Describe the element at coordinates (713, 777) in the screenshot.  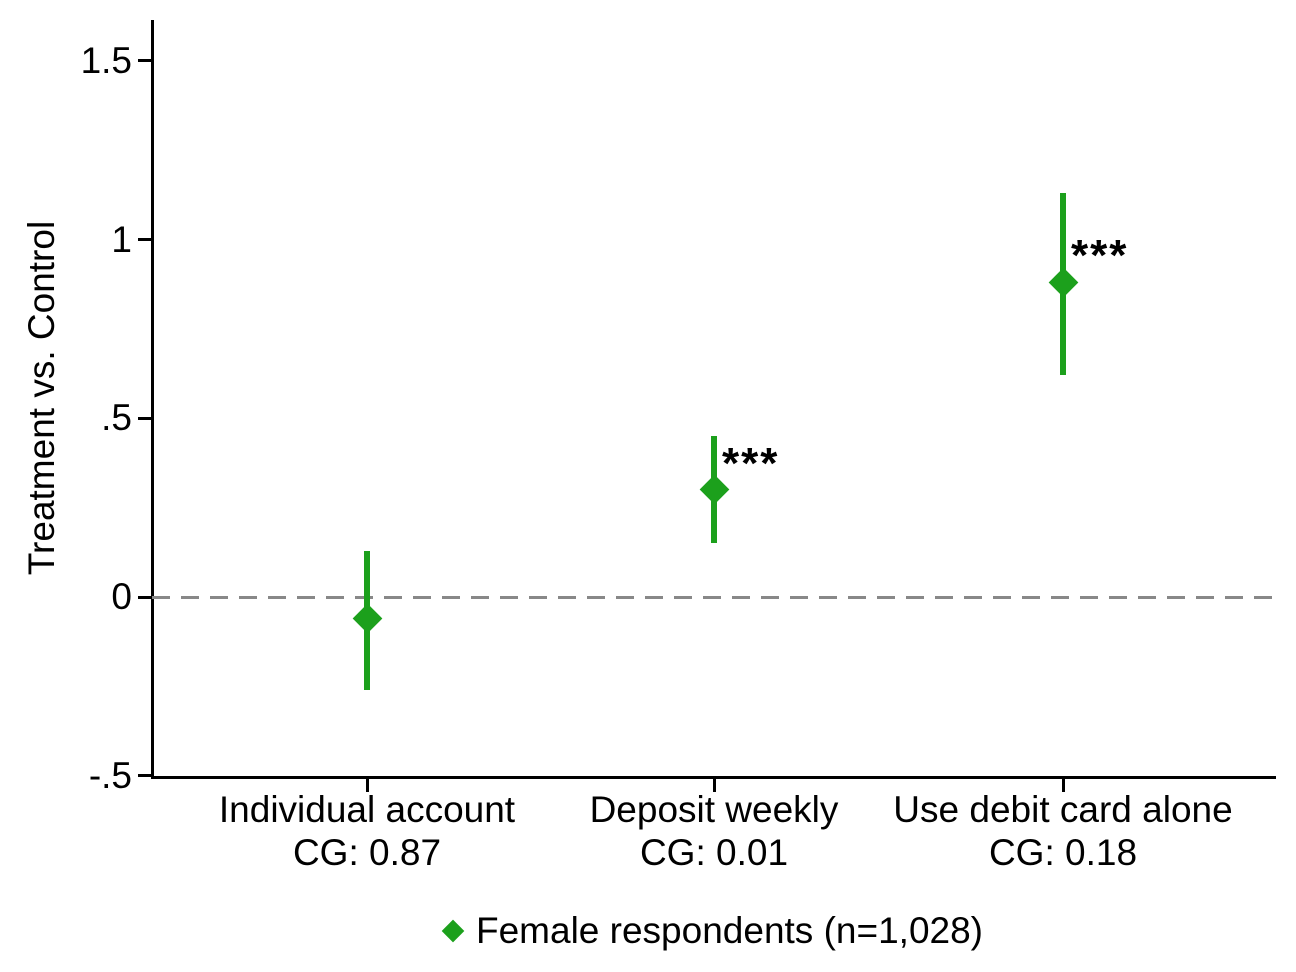
I see `x-axis-line` at that location.